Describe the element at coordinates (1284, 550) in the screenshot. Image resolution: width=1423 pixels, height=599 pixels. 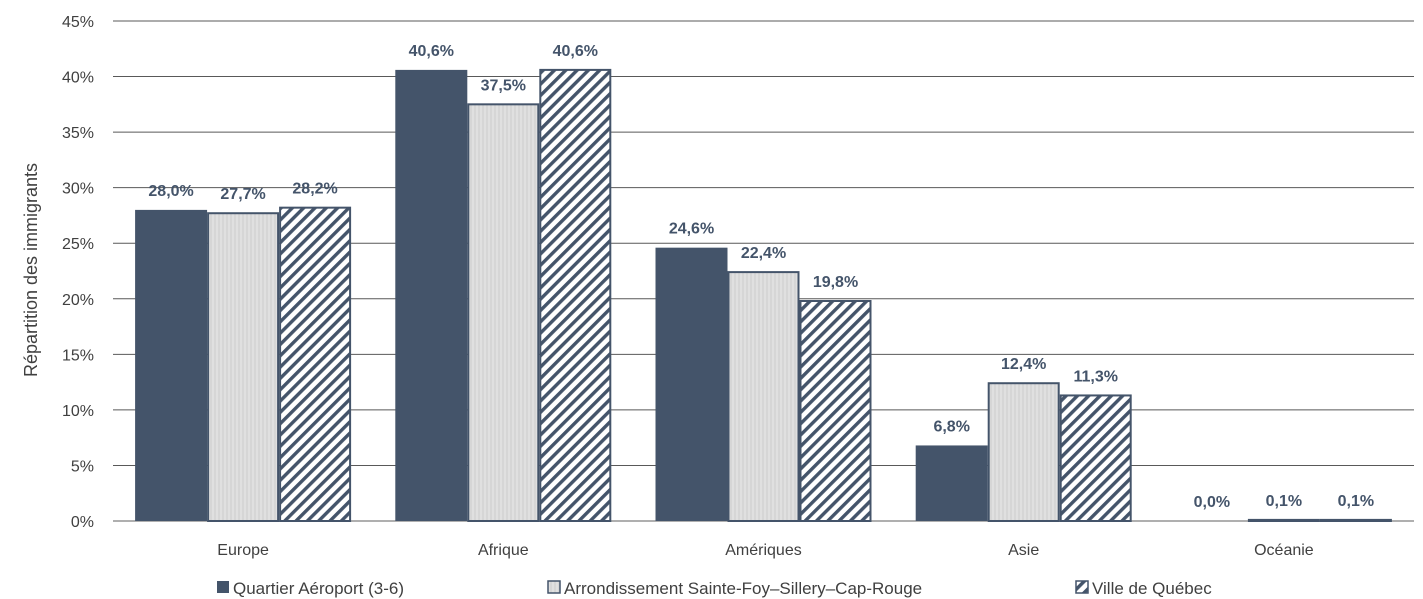
I see `x-category-label: Océanie` at that location.